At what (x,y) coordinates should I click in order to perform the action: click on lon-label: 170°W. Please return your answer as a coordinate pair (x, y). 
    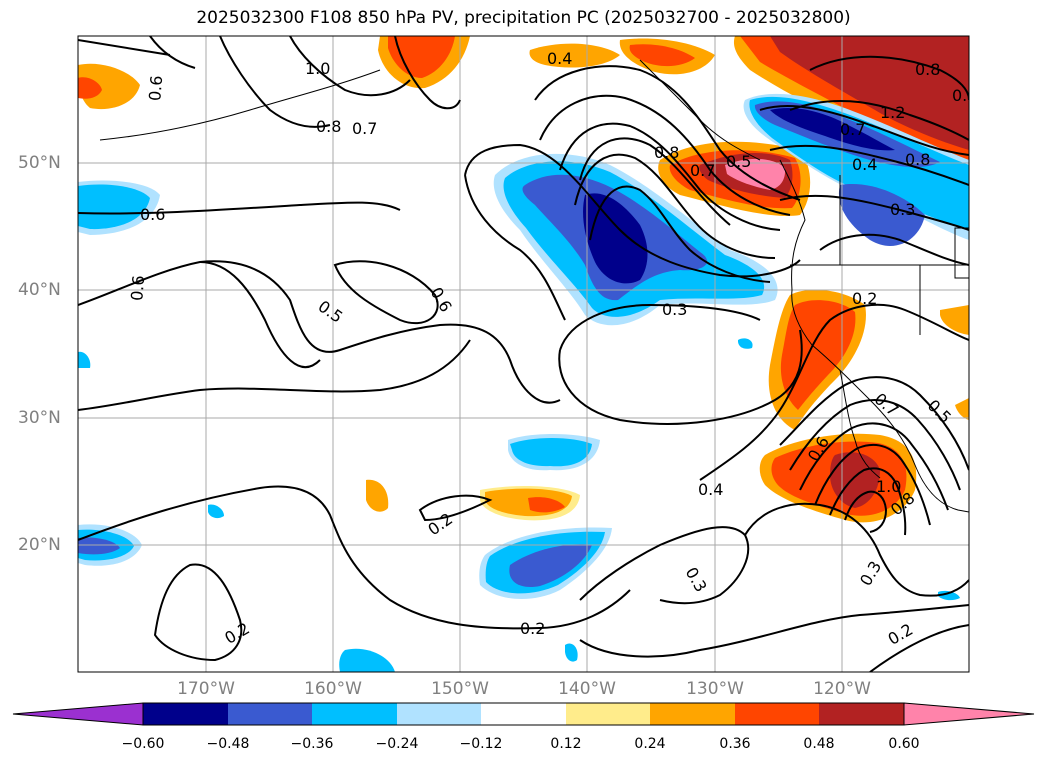
    Looking at the image, I should click on (206, 689).